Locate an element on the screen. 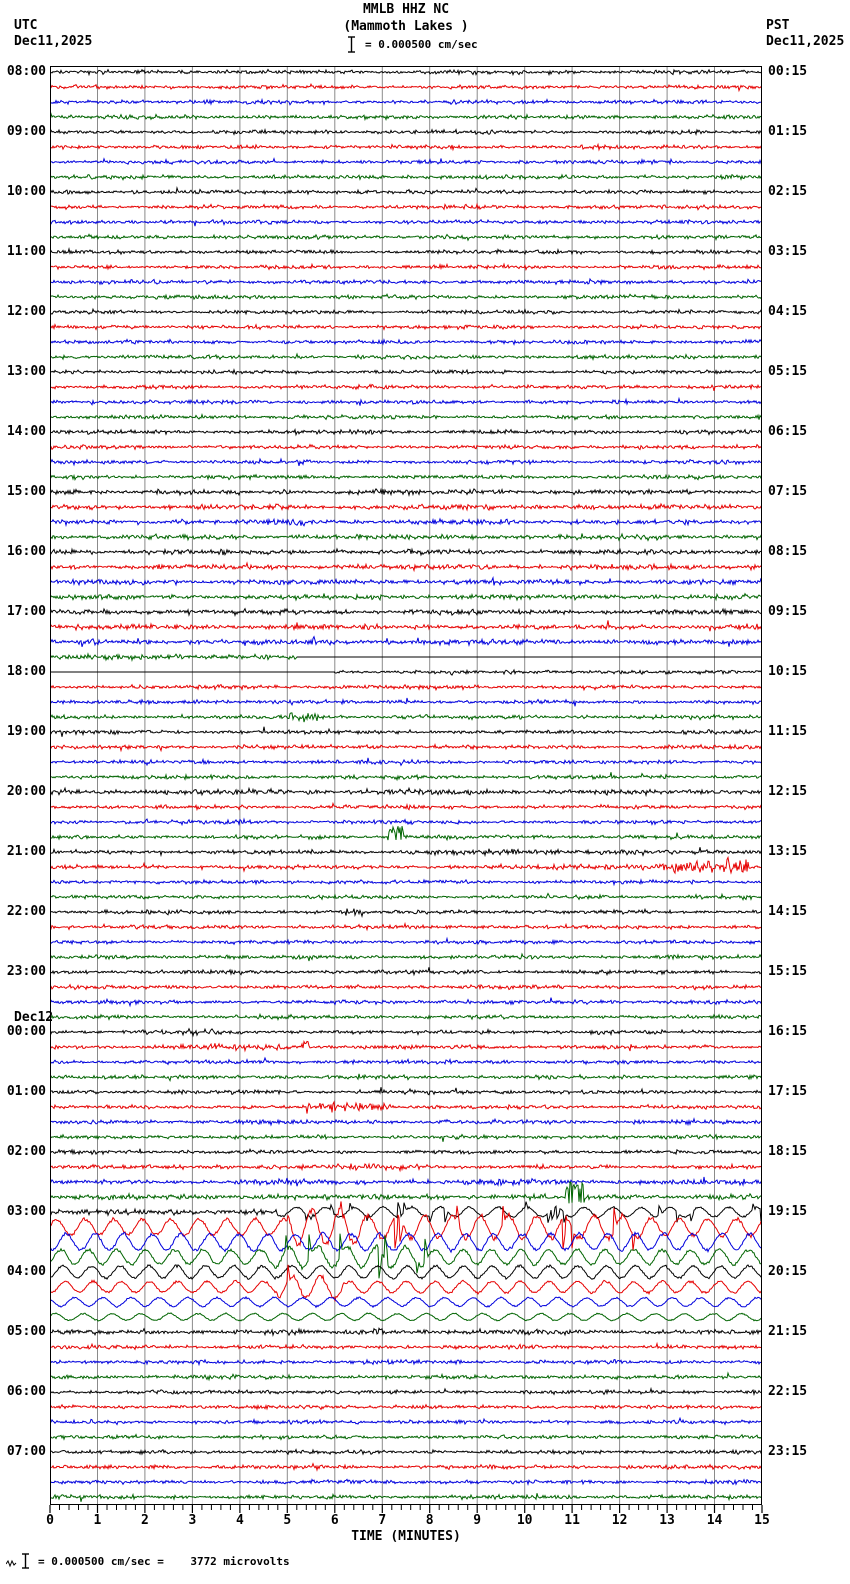  pst-hour-label: 22:15 is located at coordinates (788, 1391).